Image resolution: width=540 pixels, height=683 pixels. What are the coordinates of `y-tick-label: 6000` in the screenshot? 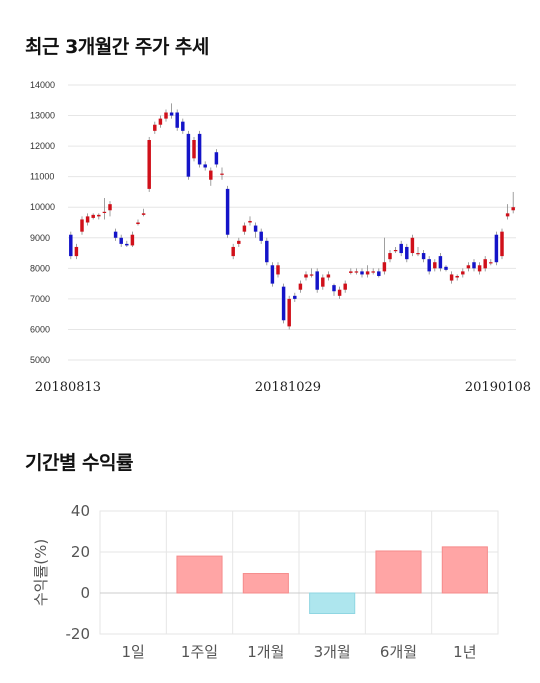 It's located at (40, 329).